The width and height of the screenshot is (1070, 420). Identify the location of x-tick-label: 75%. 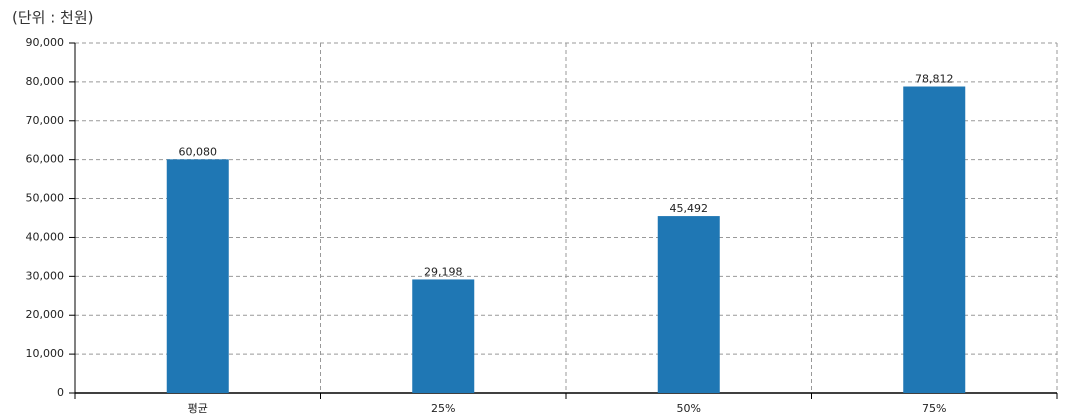
(934, 408).